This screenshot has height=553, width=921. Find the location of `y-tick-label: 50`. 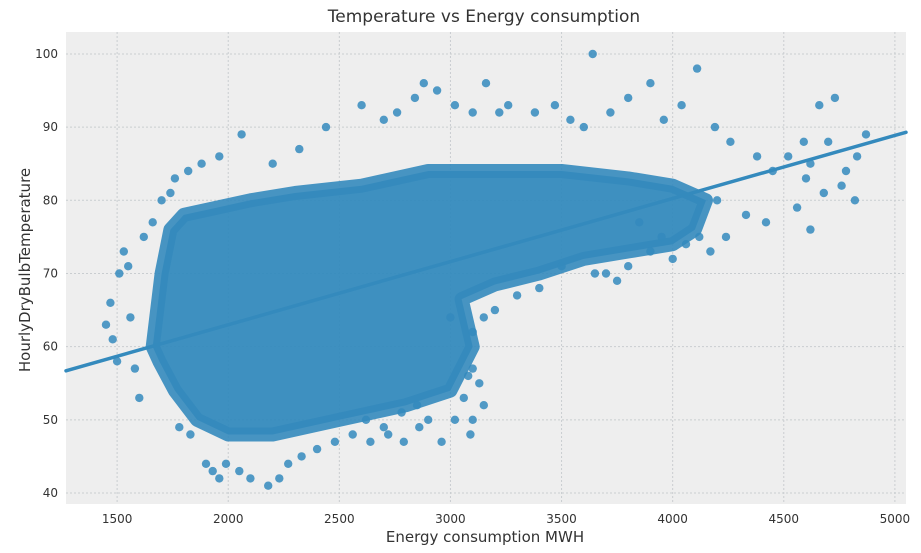

y-tick-label: 50 is located at coordinates (50, 420).